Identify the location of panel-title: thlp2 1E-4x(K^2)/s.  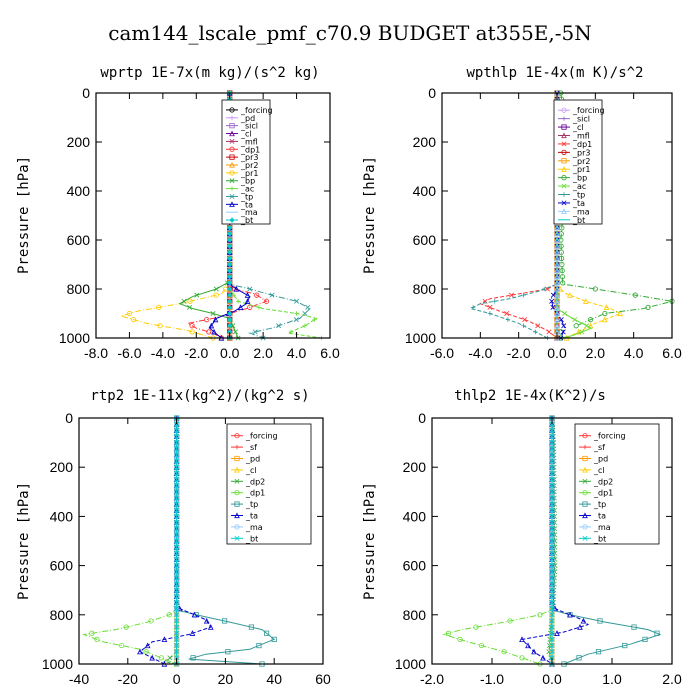
(530, 396).